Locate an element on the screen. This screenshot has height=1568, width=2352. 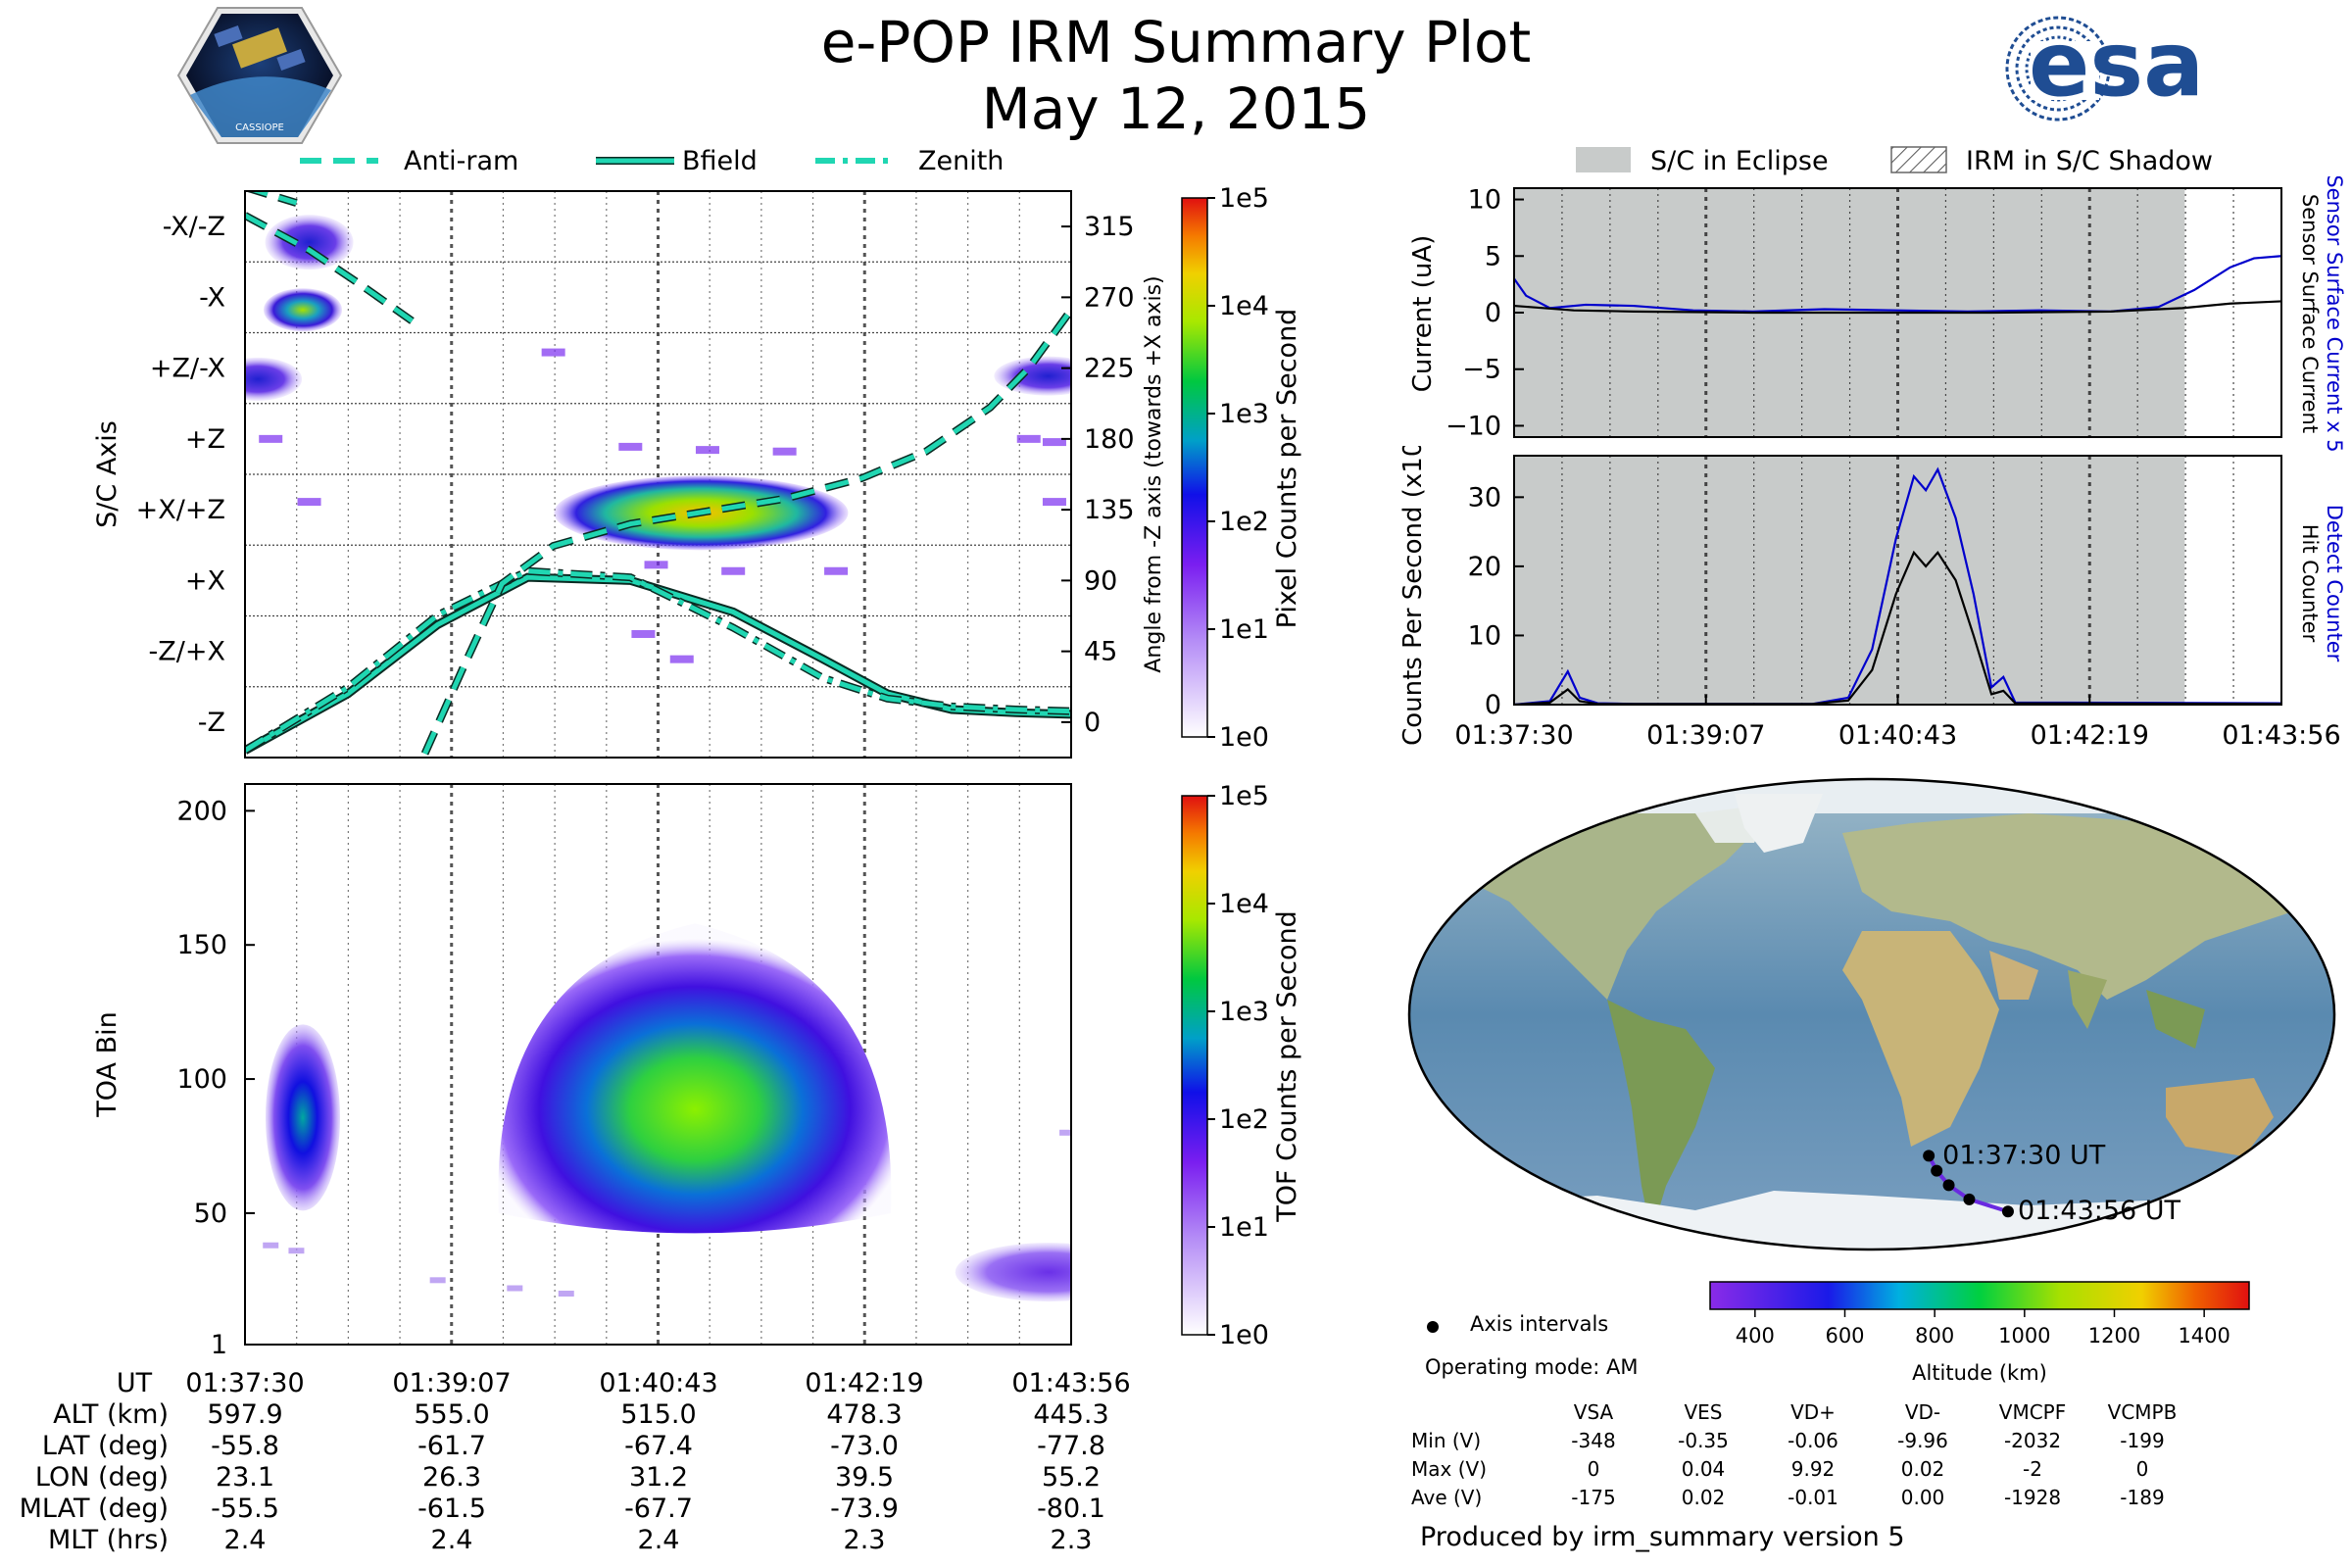
ut-header: UT is located at coordinates (134, 1383).